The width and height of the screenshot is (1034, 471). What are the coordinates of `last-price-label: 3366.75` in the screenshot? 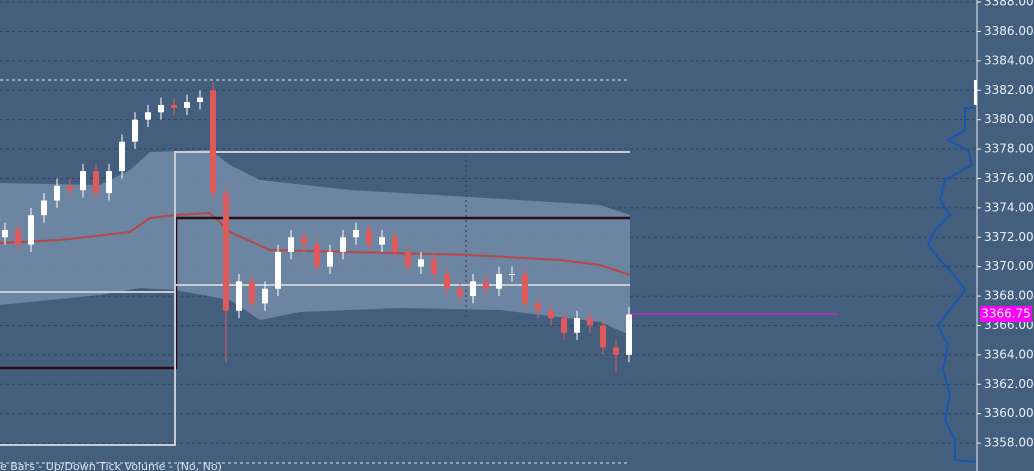 It's located at (1006, 314).